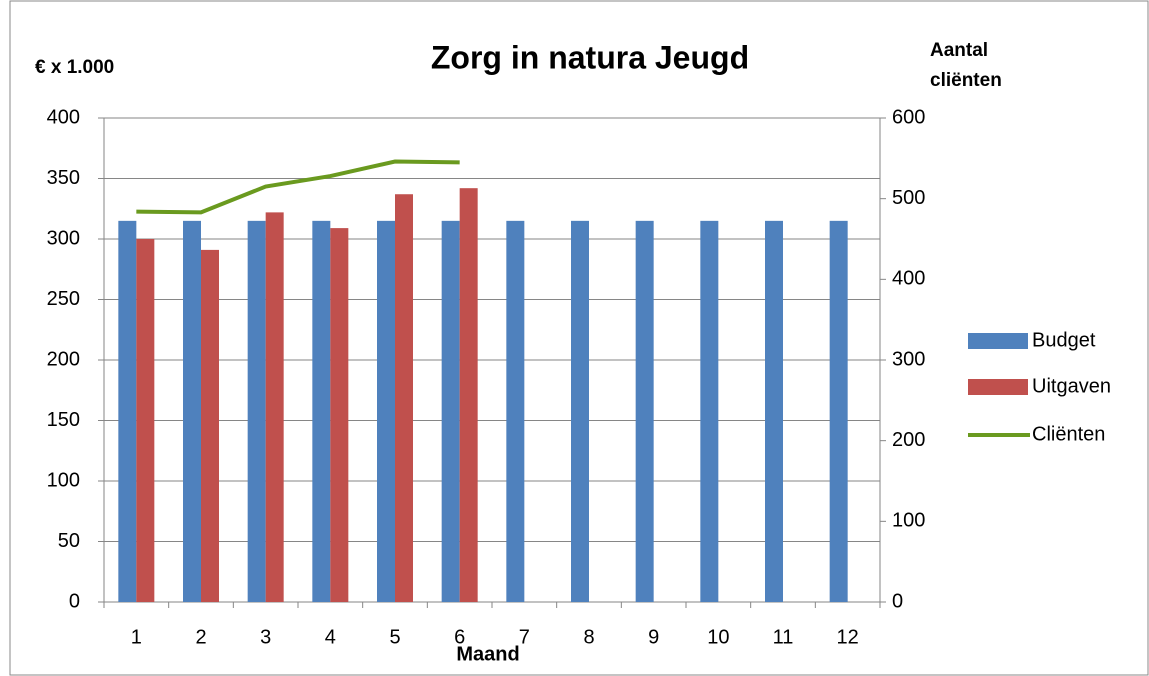  Describe the element at coordinates (908, 440) in the screenshot. I see `y2-tick-label: 200` at that location.